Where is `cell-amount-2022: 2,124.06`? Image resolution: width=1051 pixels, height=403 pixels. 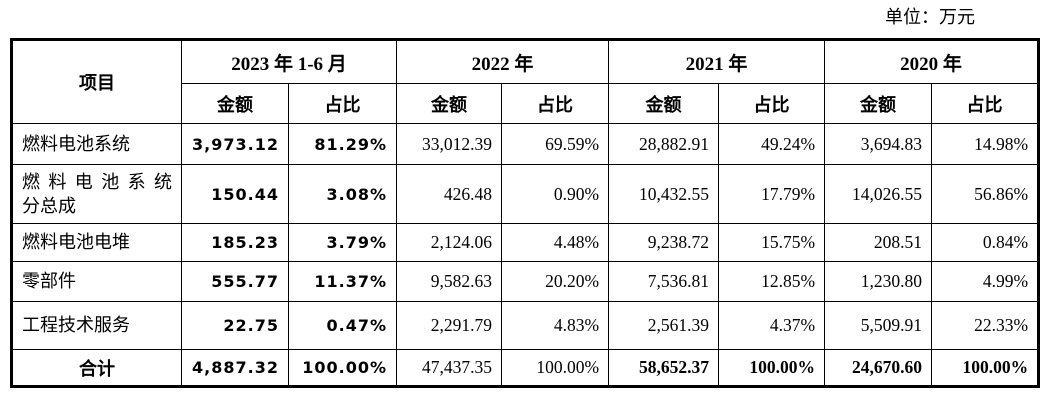
cell-amount-2022: 2,124.06 is located at coordinates (449, 242).